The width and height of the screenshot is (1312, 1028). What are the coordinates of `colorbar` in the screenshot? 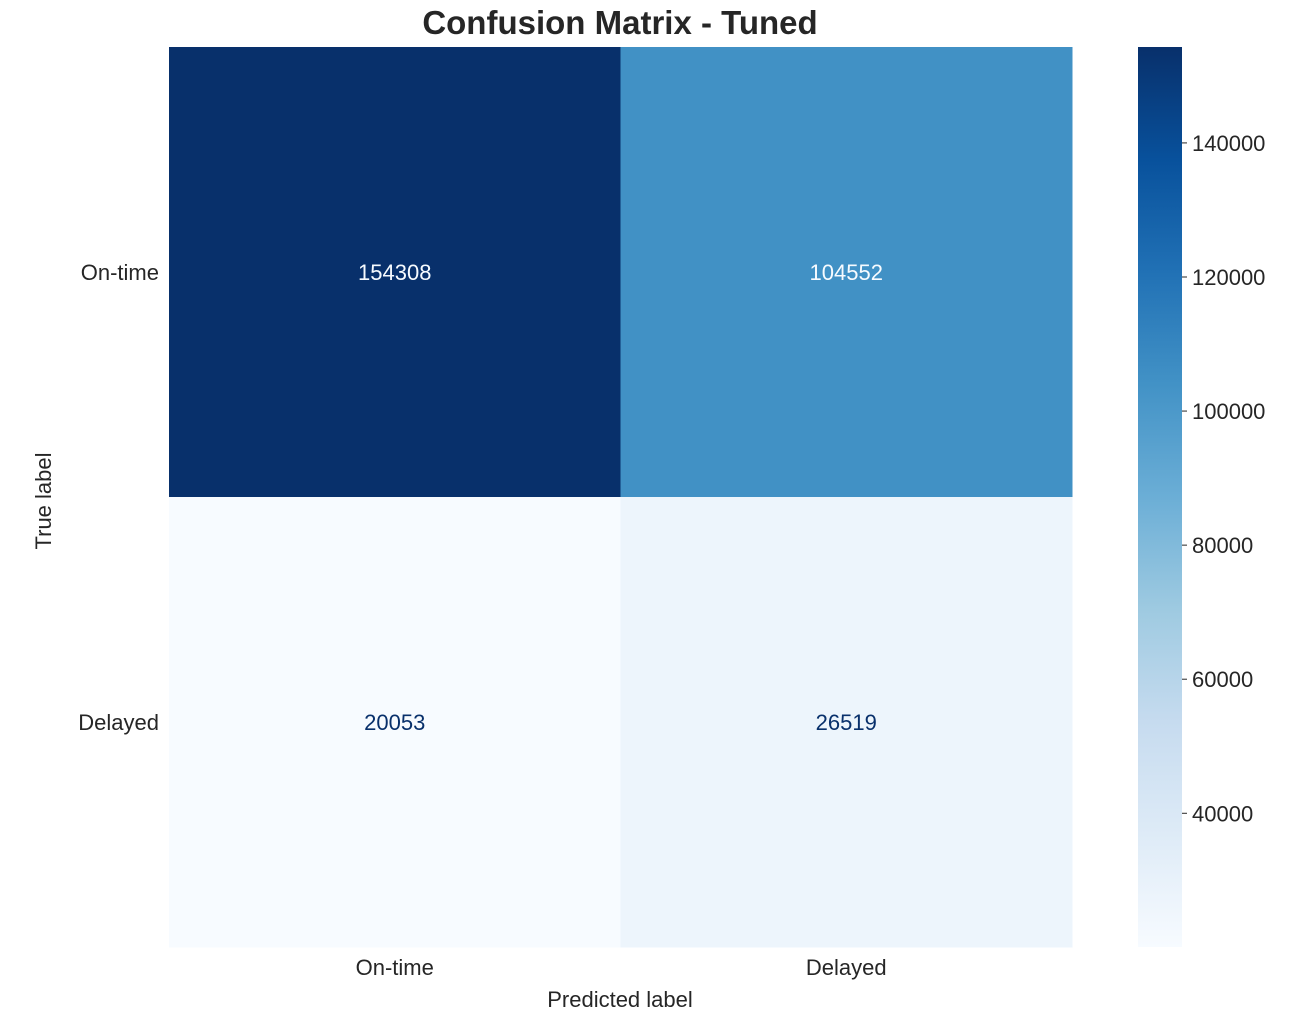 It's located at (1160, 497).